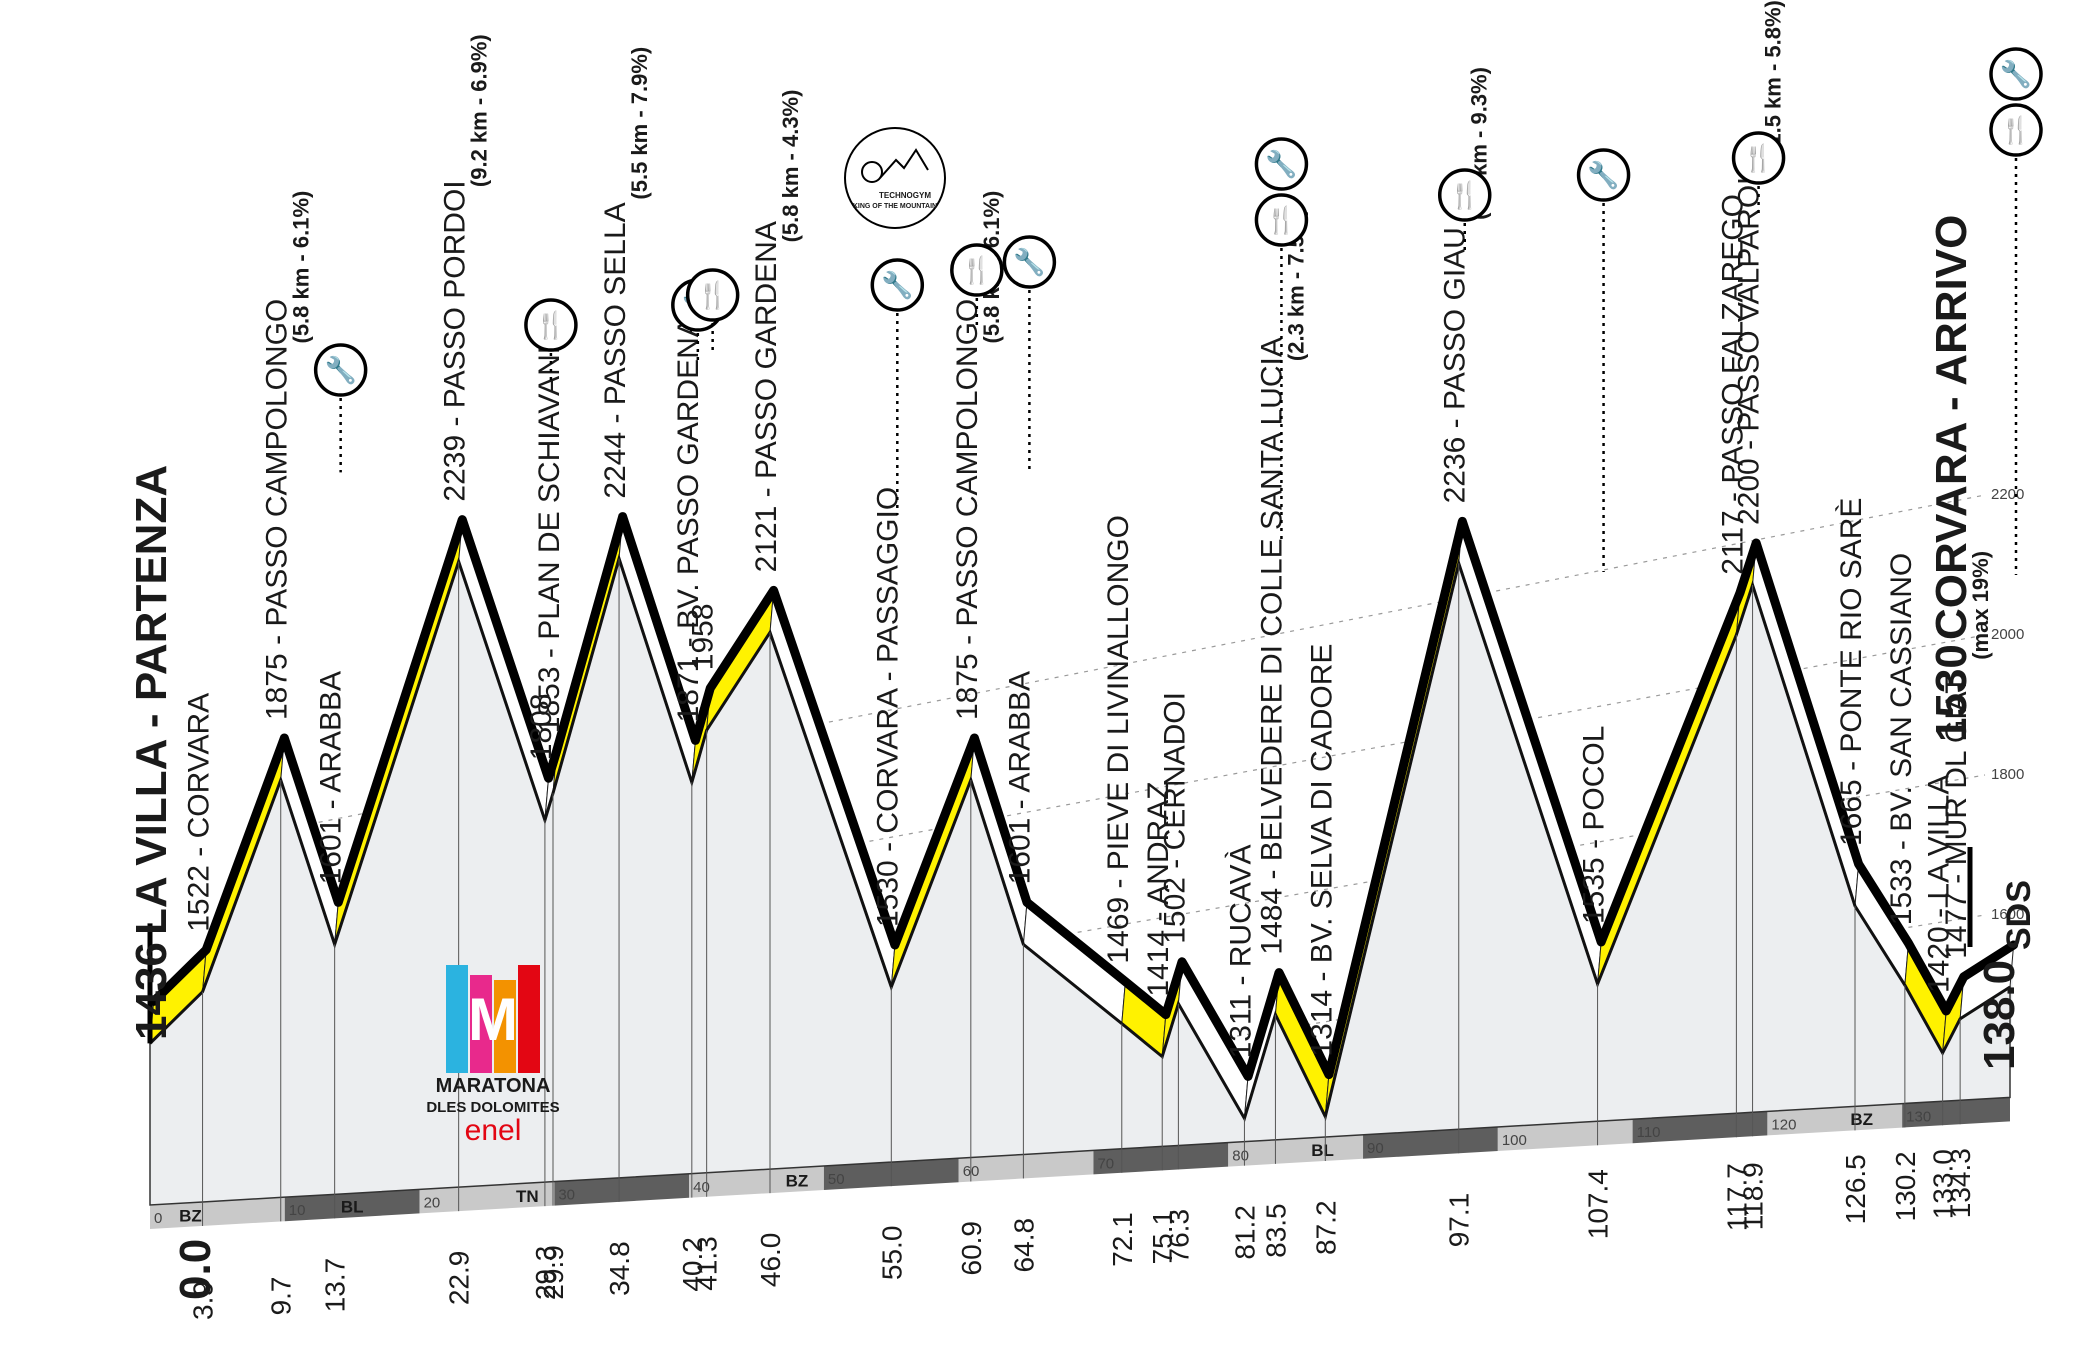 This screenshot has width=2100, height=1360. Describe the element at coordinates (493, 1019) in the screenshot. I see `logo-letter: M` at that location.